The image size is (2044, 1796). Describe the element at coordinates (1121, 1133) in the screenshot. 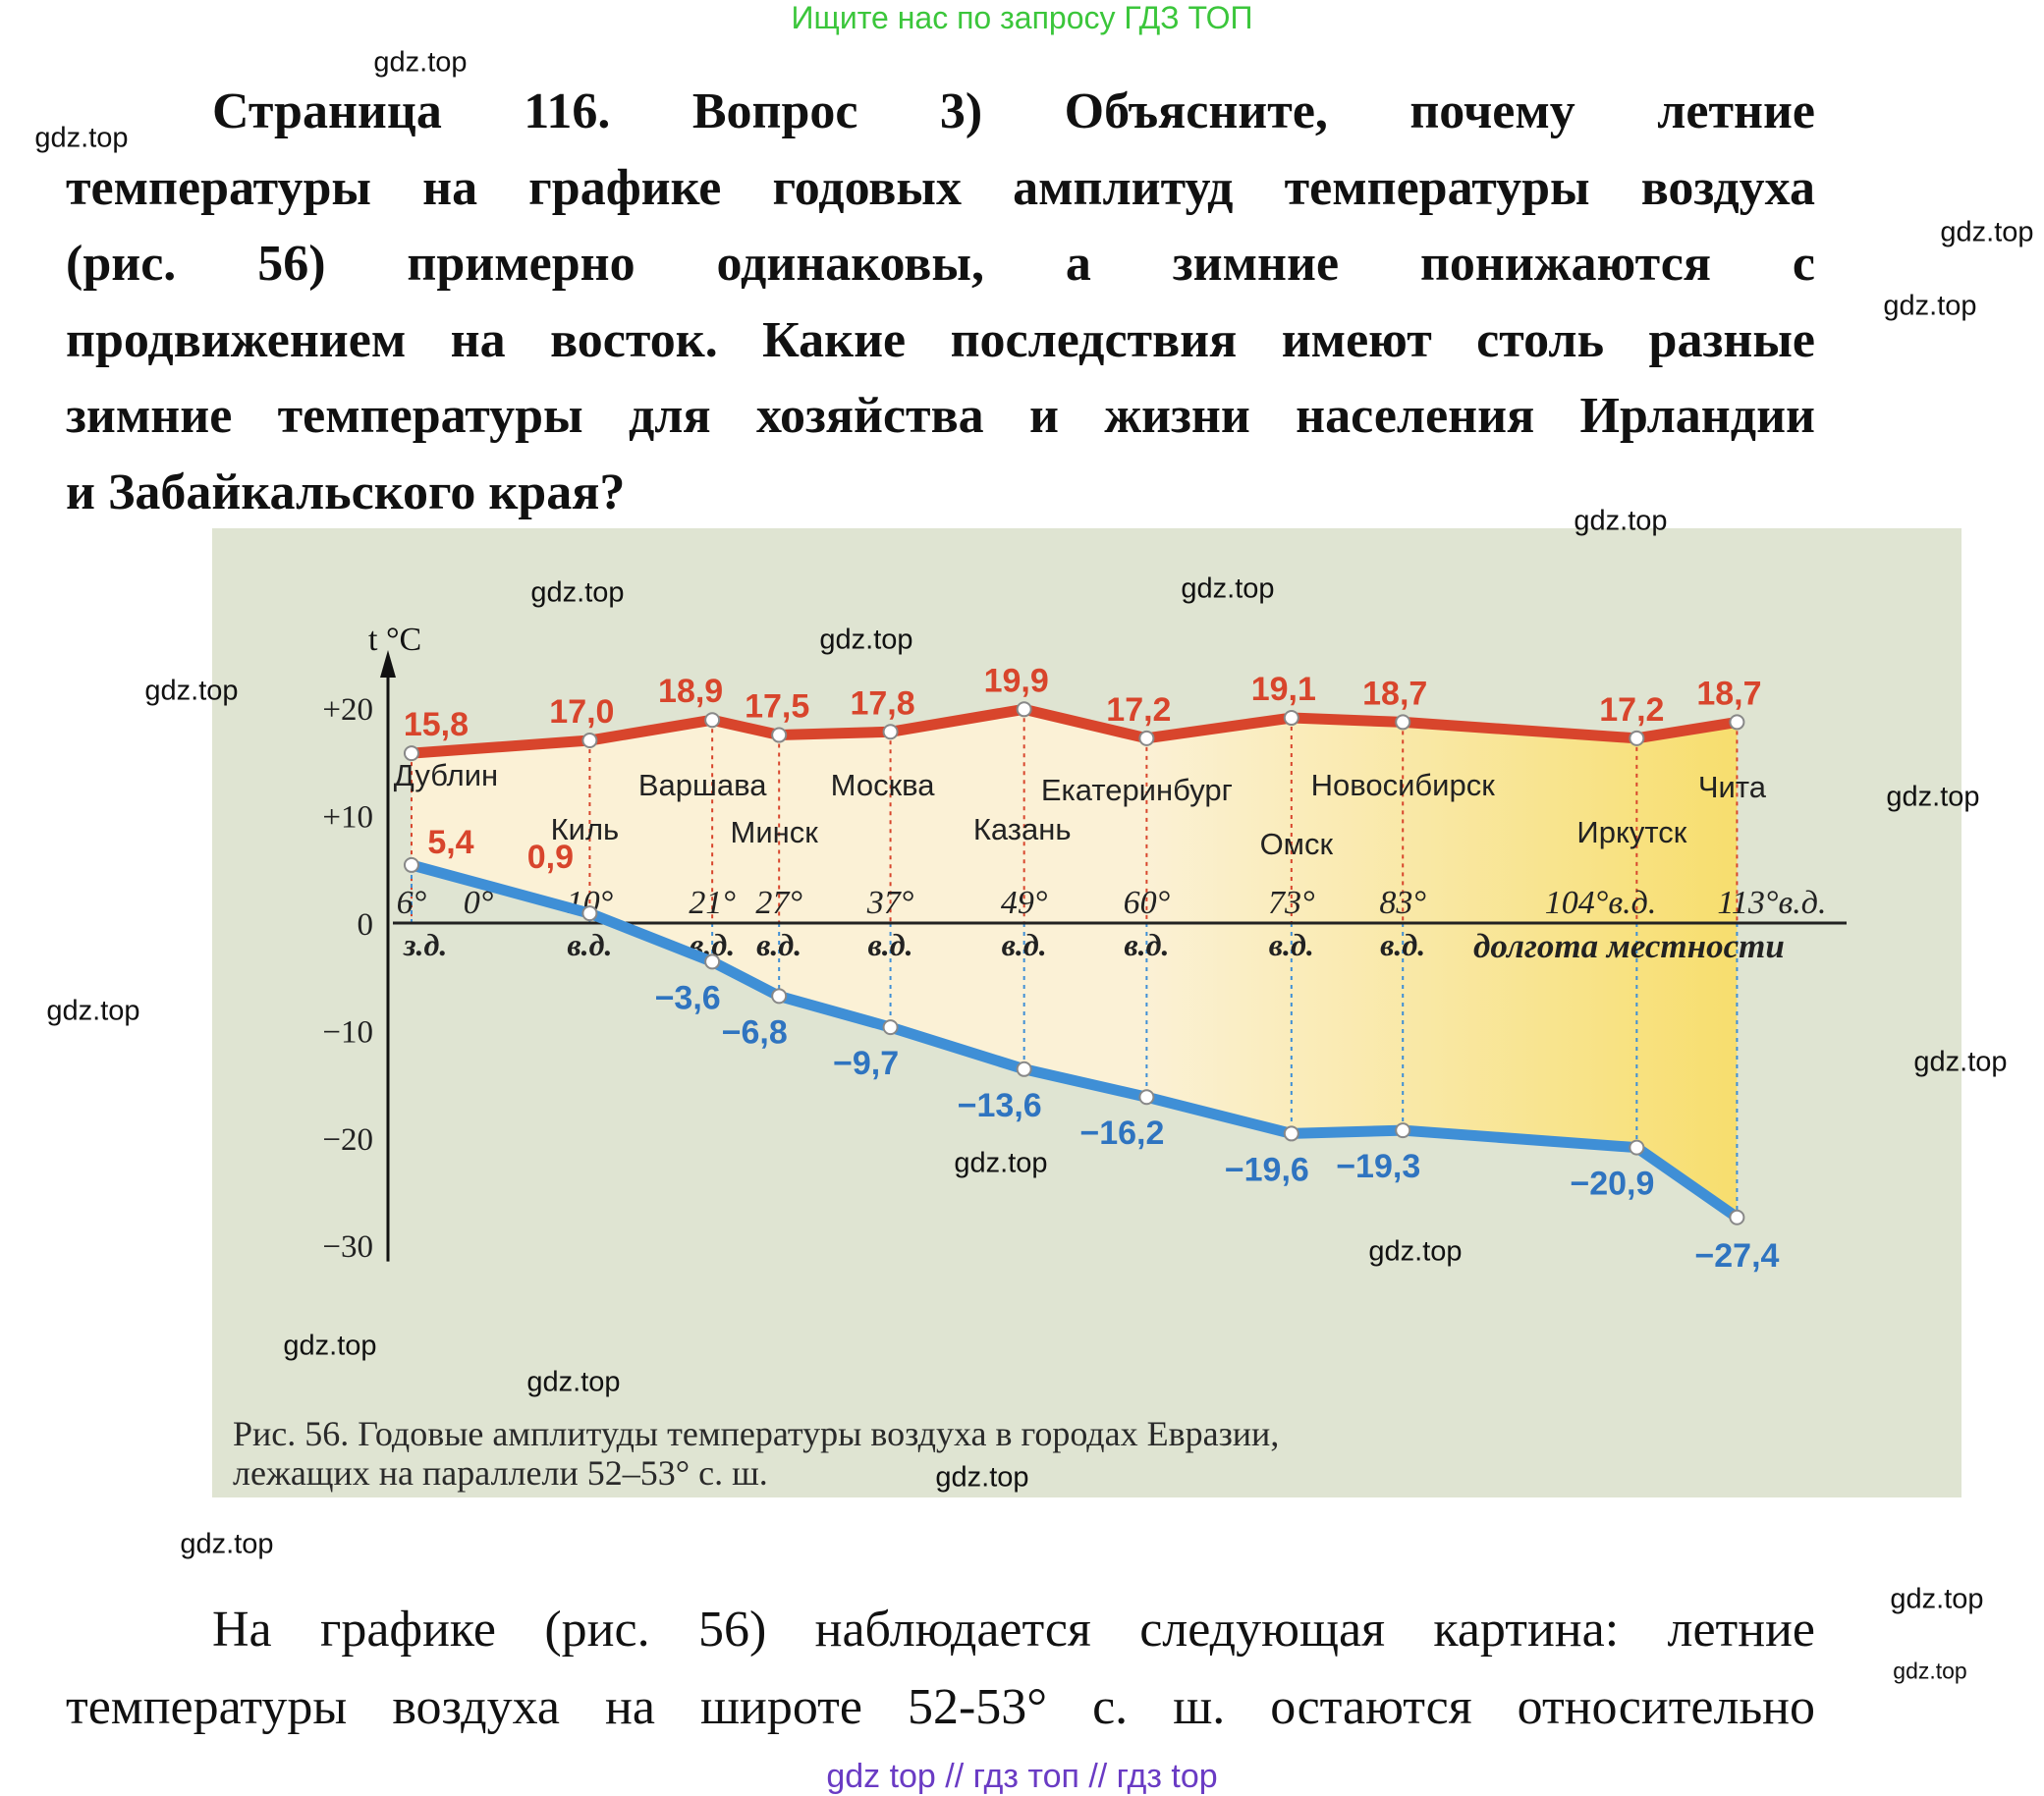

I see `winter-value-label: −16,2` at that location.